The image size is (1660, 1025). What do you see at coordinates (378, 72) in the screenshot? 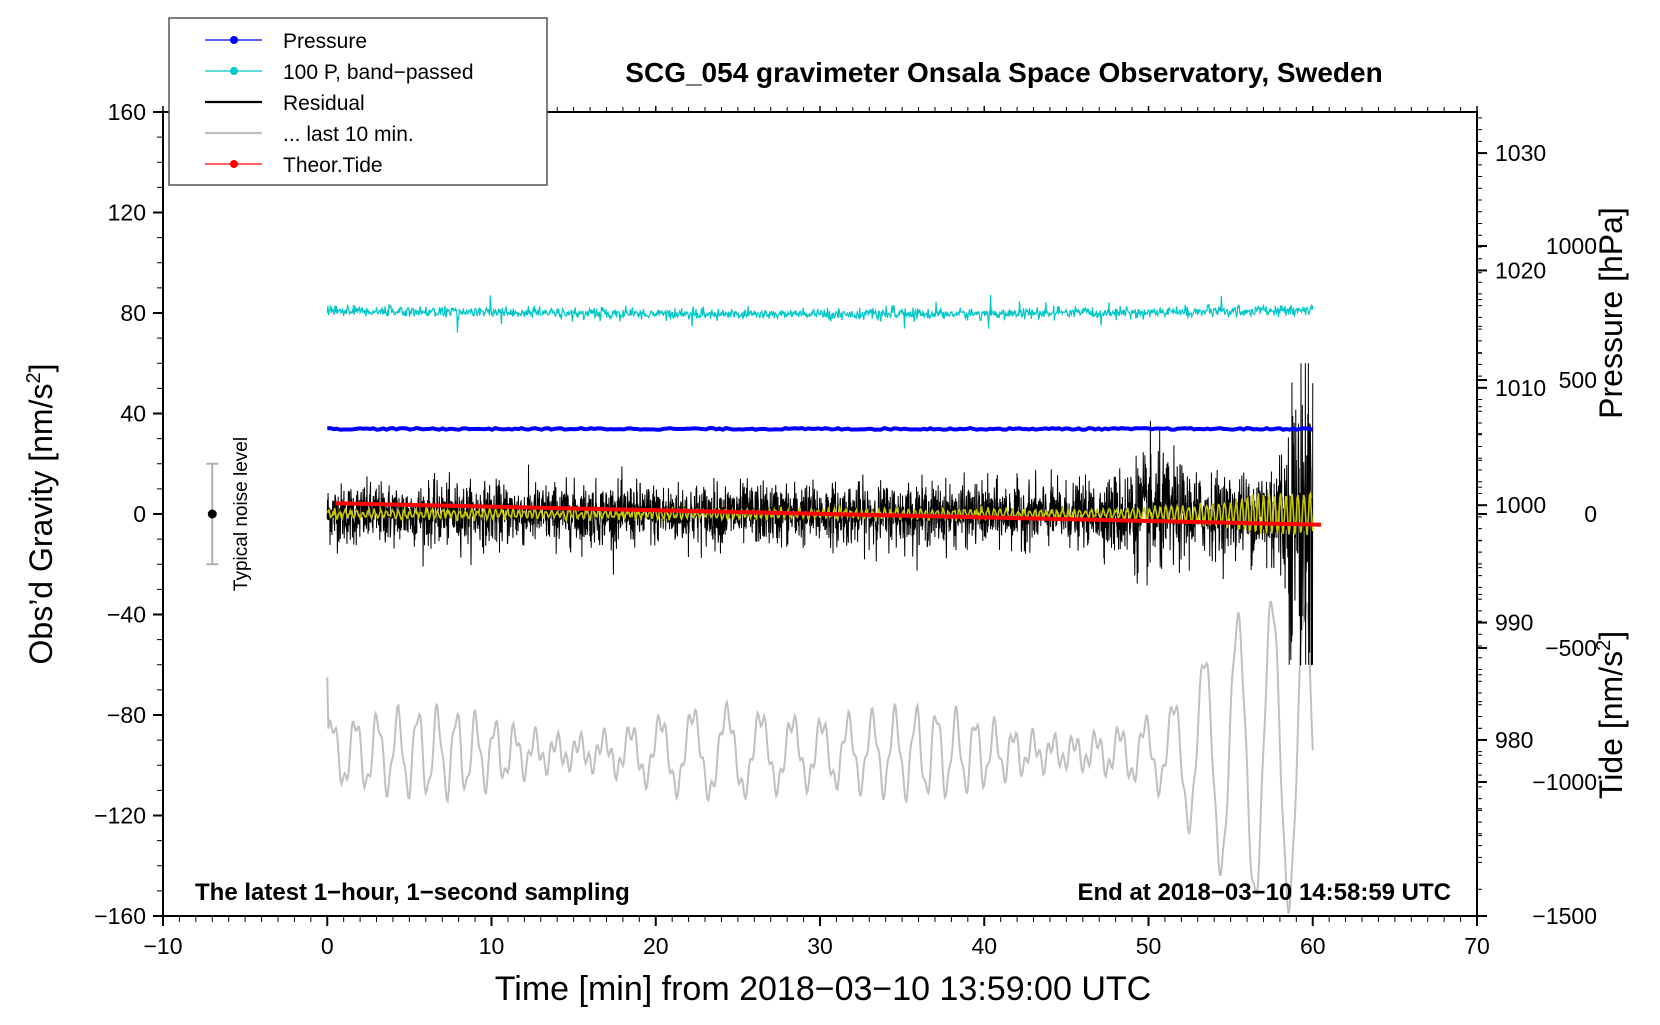
I see `legend-label-bandpassed: 100 P, band−passed` at bounding box center [378, 72].